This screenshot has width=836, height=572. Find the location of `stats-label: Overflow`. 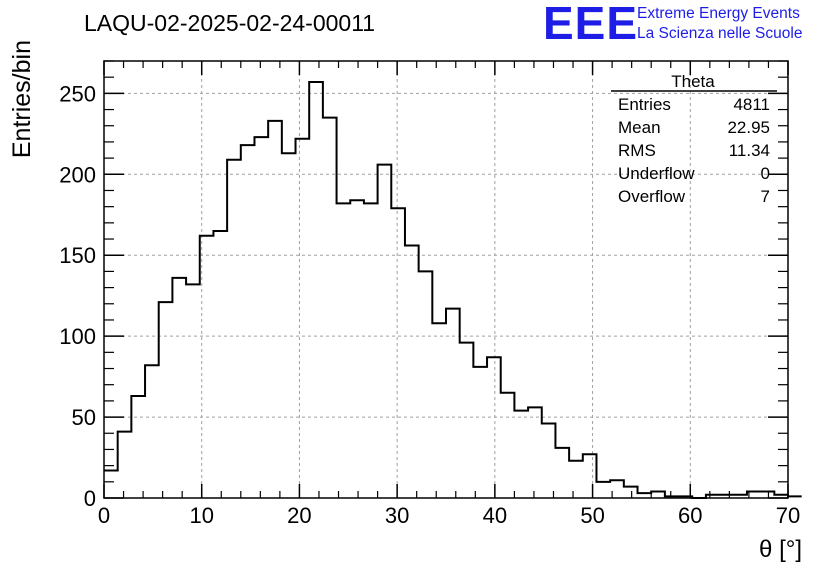

stats-label: Overflow is located at coordinates (652, 196).